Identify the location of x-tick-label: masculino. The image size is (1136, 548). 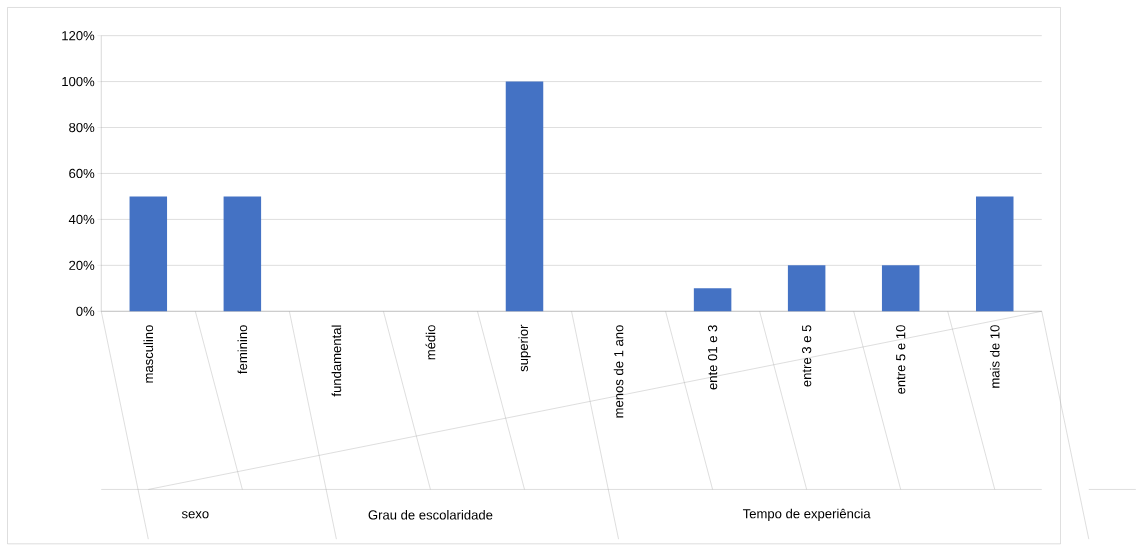
(148, 354).